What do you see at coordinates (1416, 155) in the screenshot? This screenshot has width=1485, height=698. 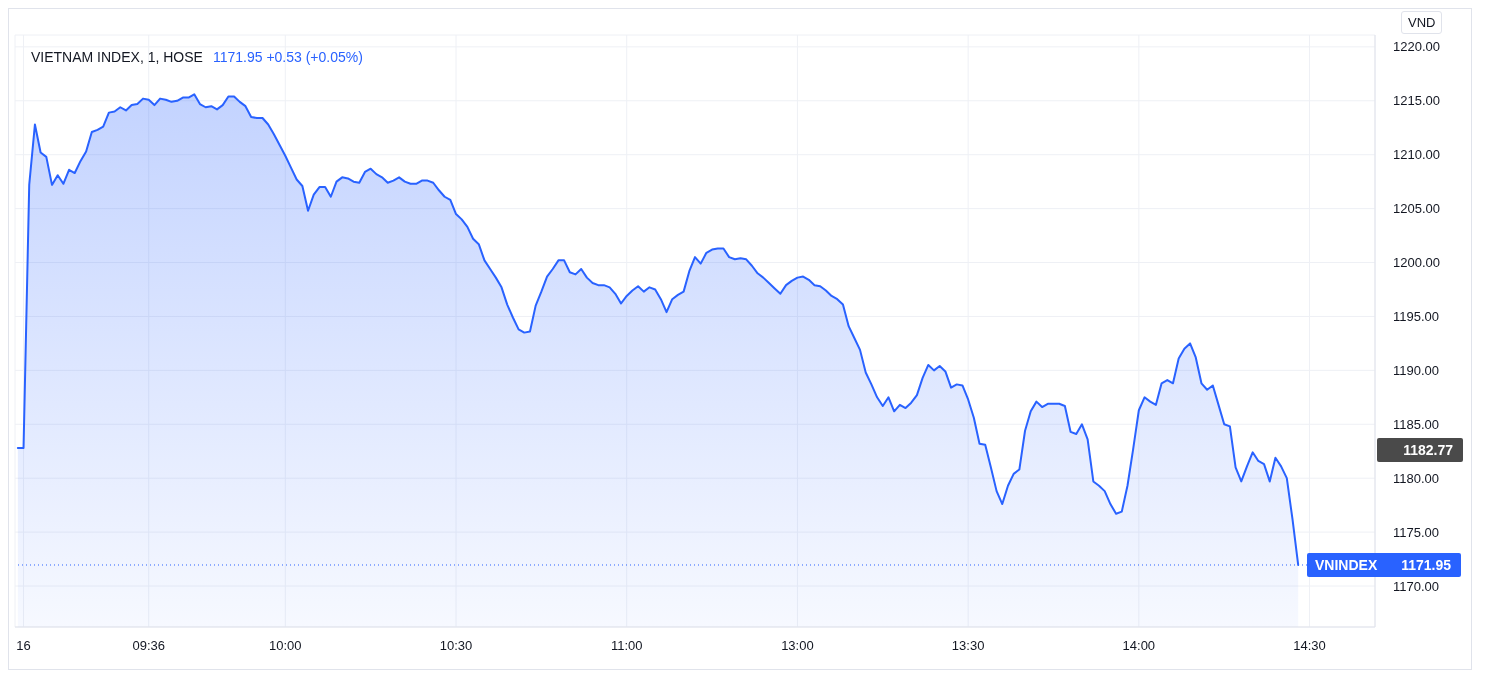 I see `y-tick-label: 1210.00` at bounding box center [1416, 155].